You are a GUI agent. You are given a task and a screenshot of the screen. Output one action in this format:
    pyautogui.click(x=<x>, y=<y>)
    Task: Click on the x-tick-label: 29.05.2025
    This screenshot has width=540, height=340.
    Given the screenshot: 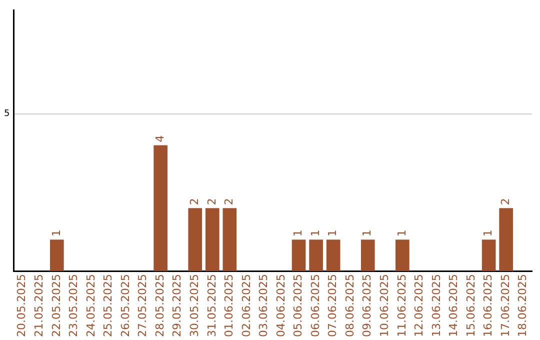 What is the action you would take?
    pyautogui.click(x=177, y=306)
    